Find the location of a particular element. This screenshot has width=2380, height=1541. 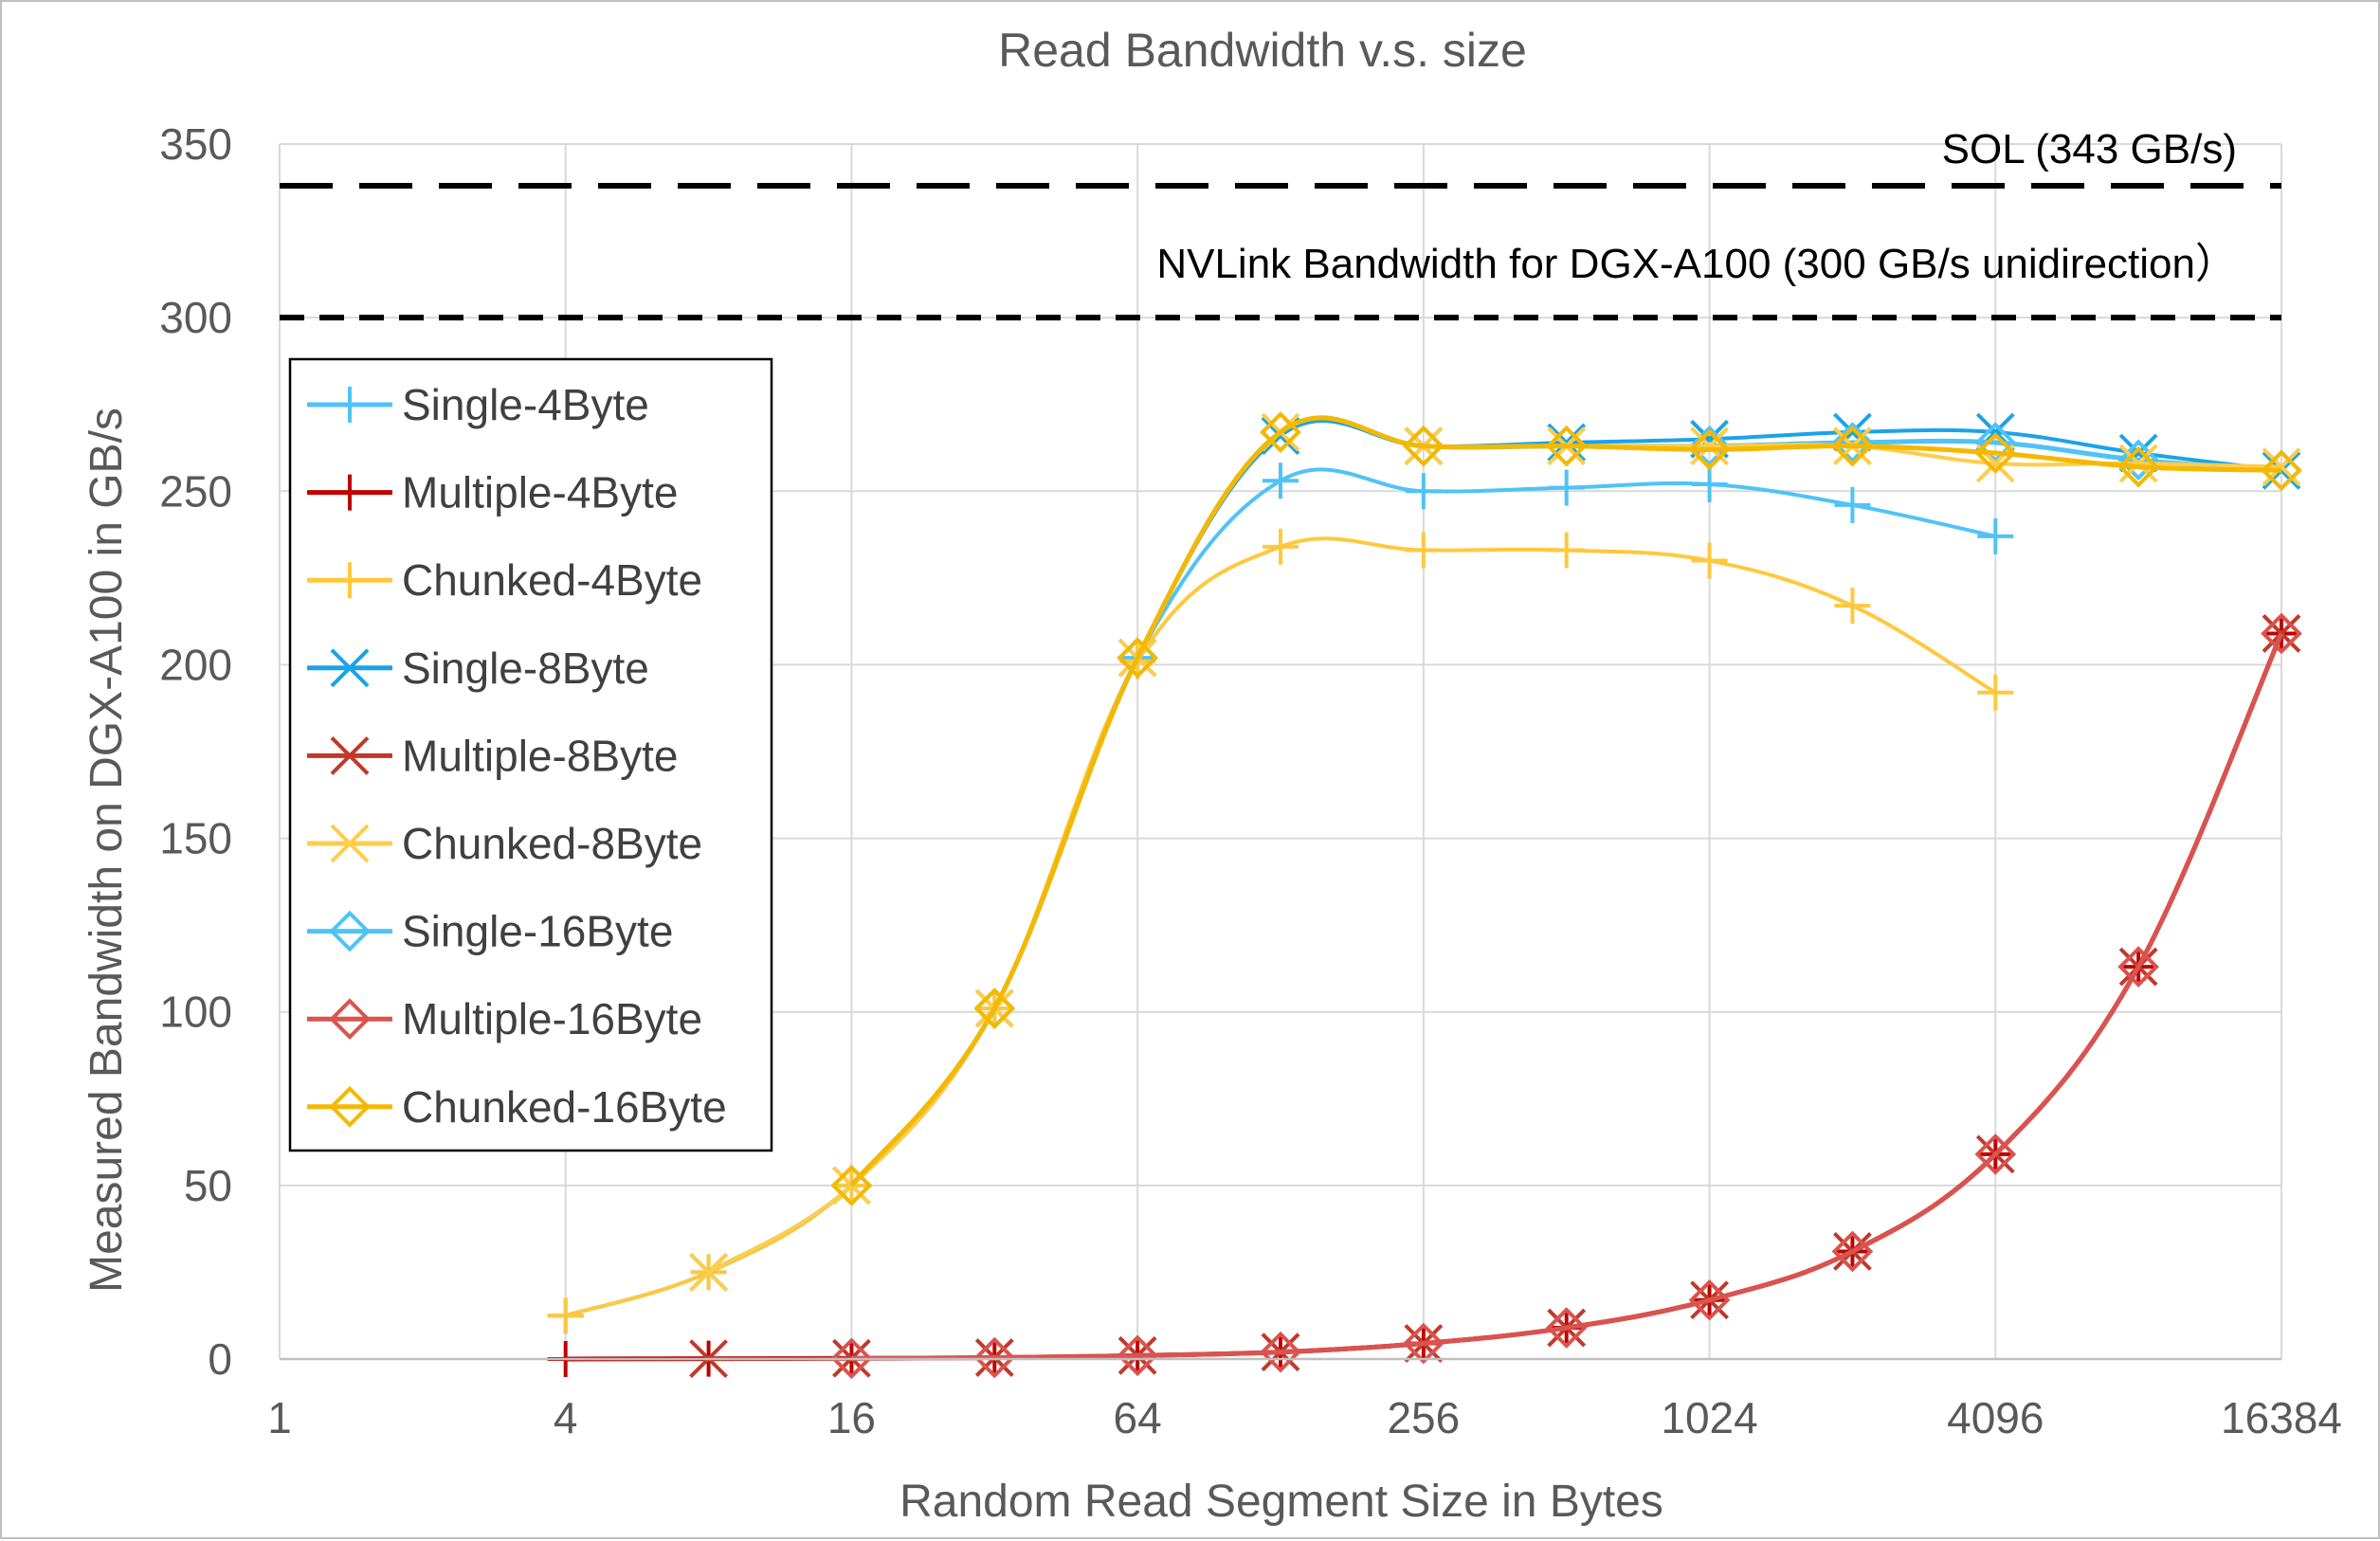

legend-item: Multiple-16Byte is located at coordinates (504, 1018).